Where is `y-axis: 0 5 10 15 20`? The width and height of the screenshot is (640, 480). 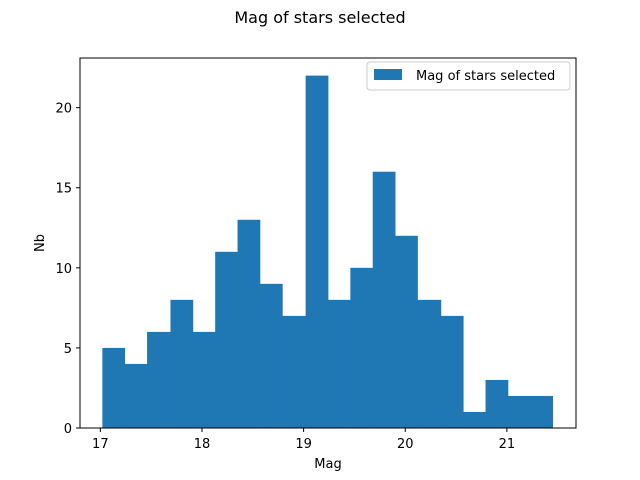
y-axis: 0 5 10 15 20 is located at coordinates (67, 269).